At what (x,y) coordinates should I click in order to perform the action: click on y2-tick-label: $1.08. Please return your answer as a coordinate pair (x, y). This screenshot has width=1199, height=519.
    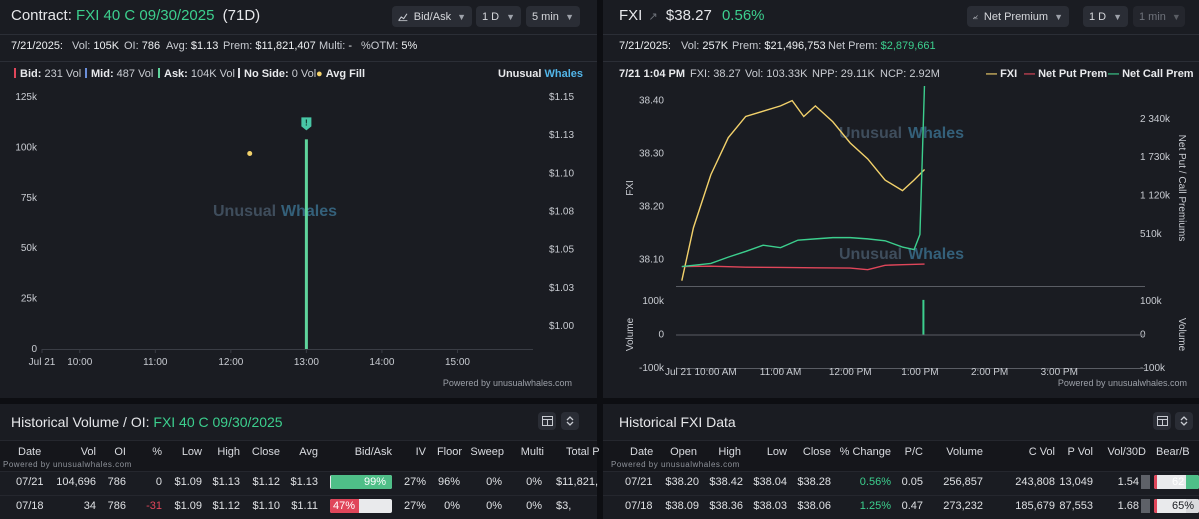
    Looking at the image, I should click on (561, 212).